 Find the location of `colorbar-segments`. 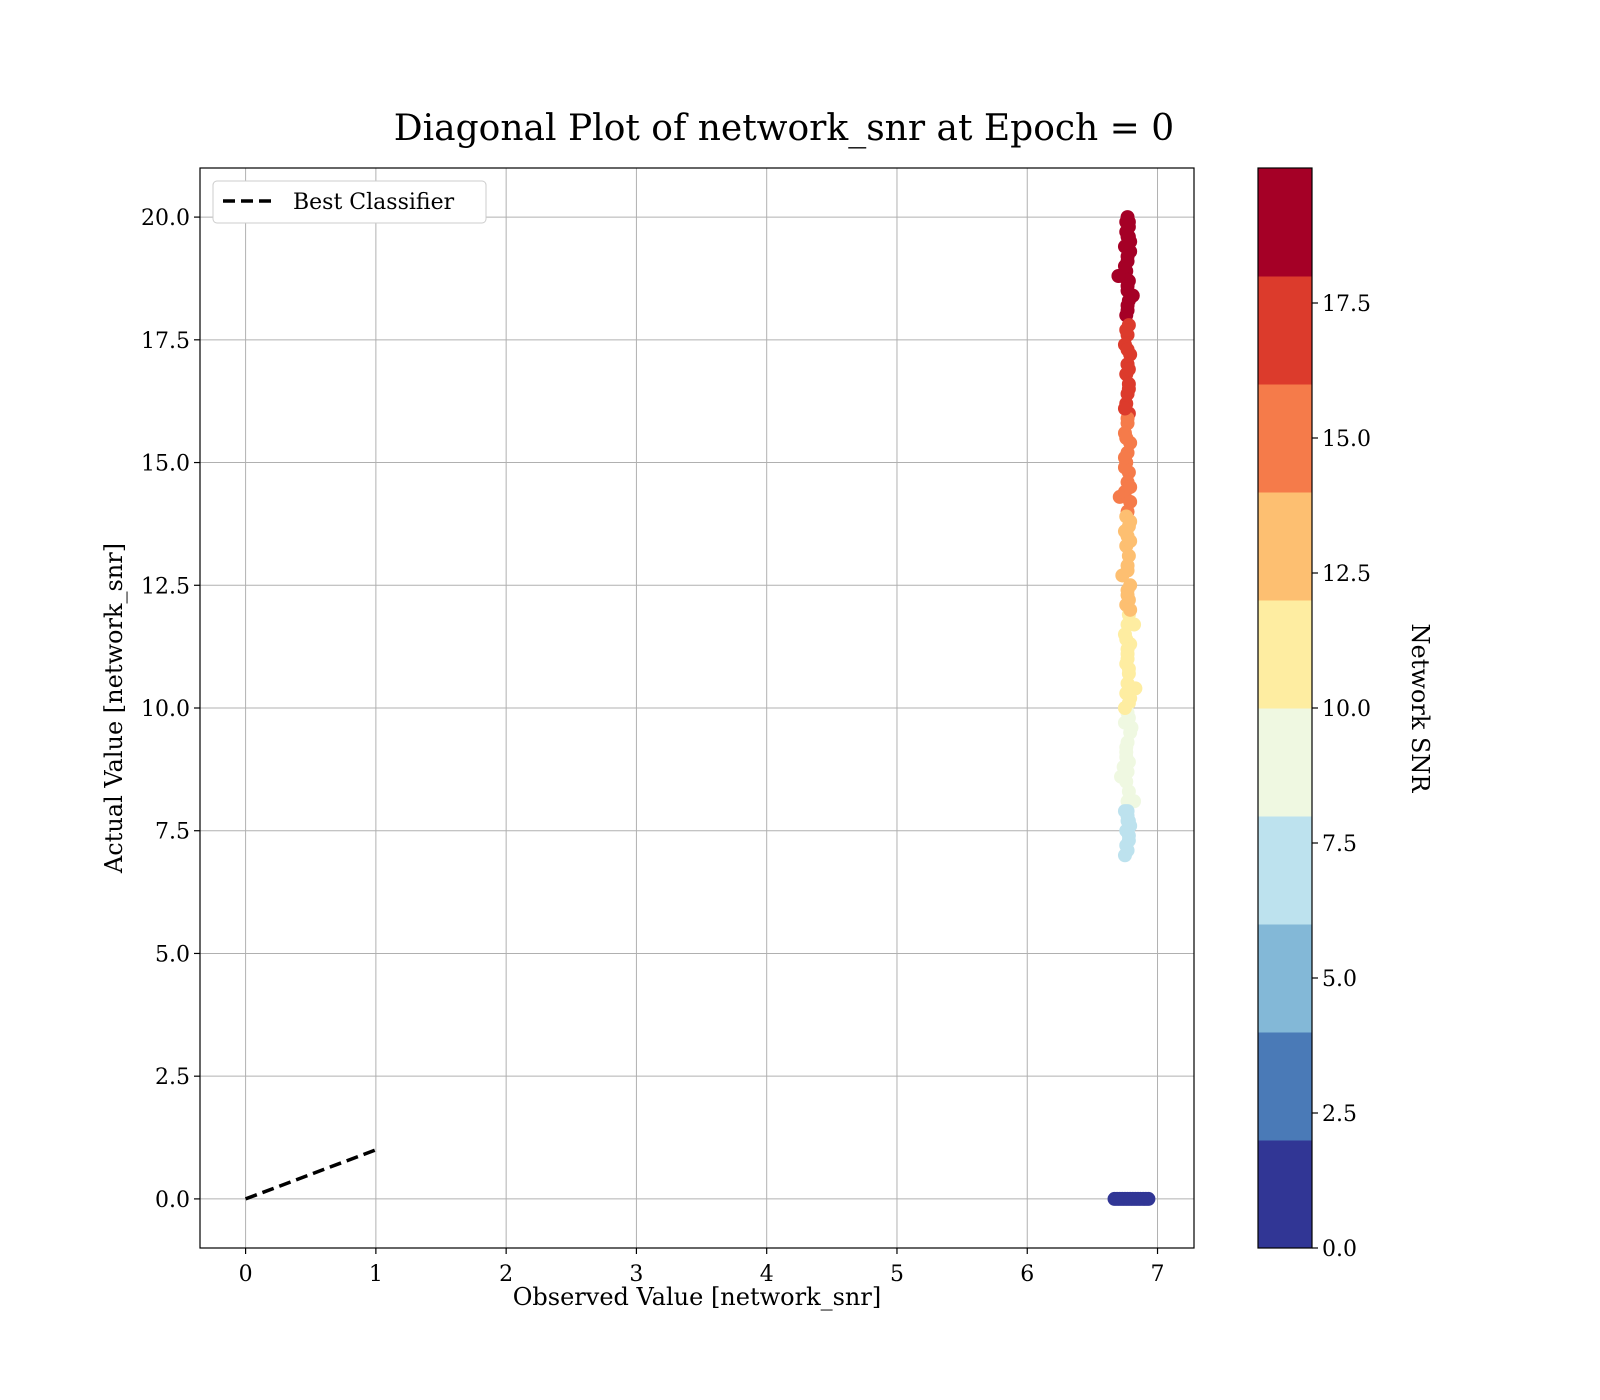

colorbar-segments is located at coordinates (1285, 708).